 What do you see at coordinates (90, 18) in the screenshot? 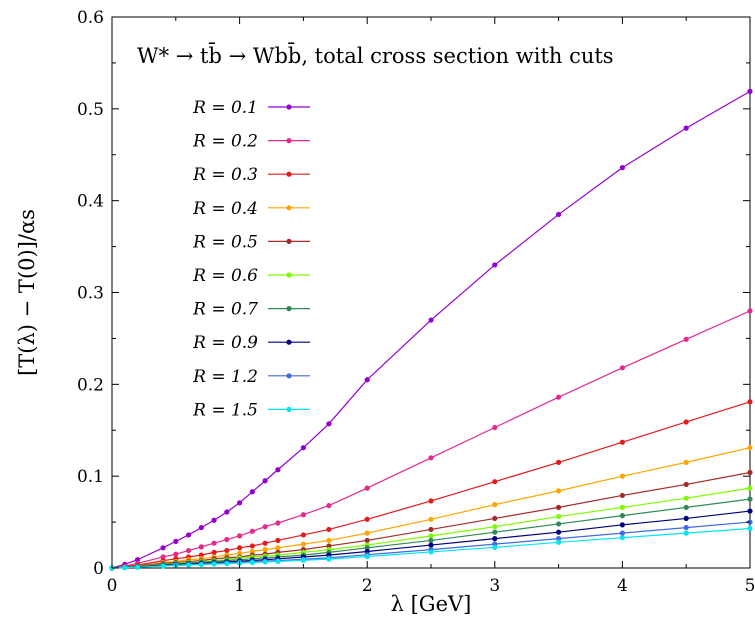
I see `y-tick-label: 0.6` at bounding box center [90, 18].